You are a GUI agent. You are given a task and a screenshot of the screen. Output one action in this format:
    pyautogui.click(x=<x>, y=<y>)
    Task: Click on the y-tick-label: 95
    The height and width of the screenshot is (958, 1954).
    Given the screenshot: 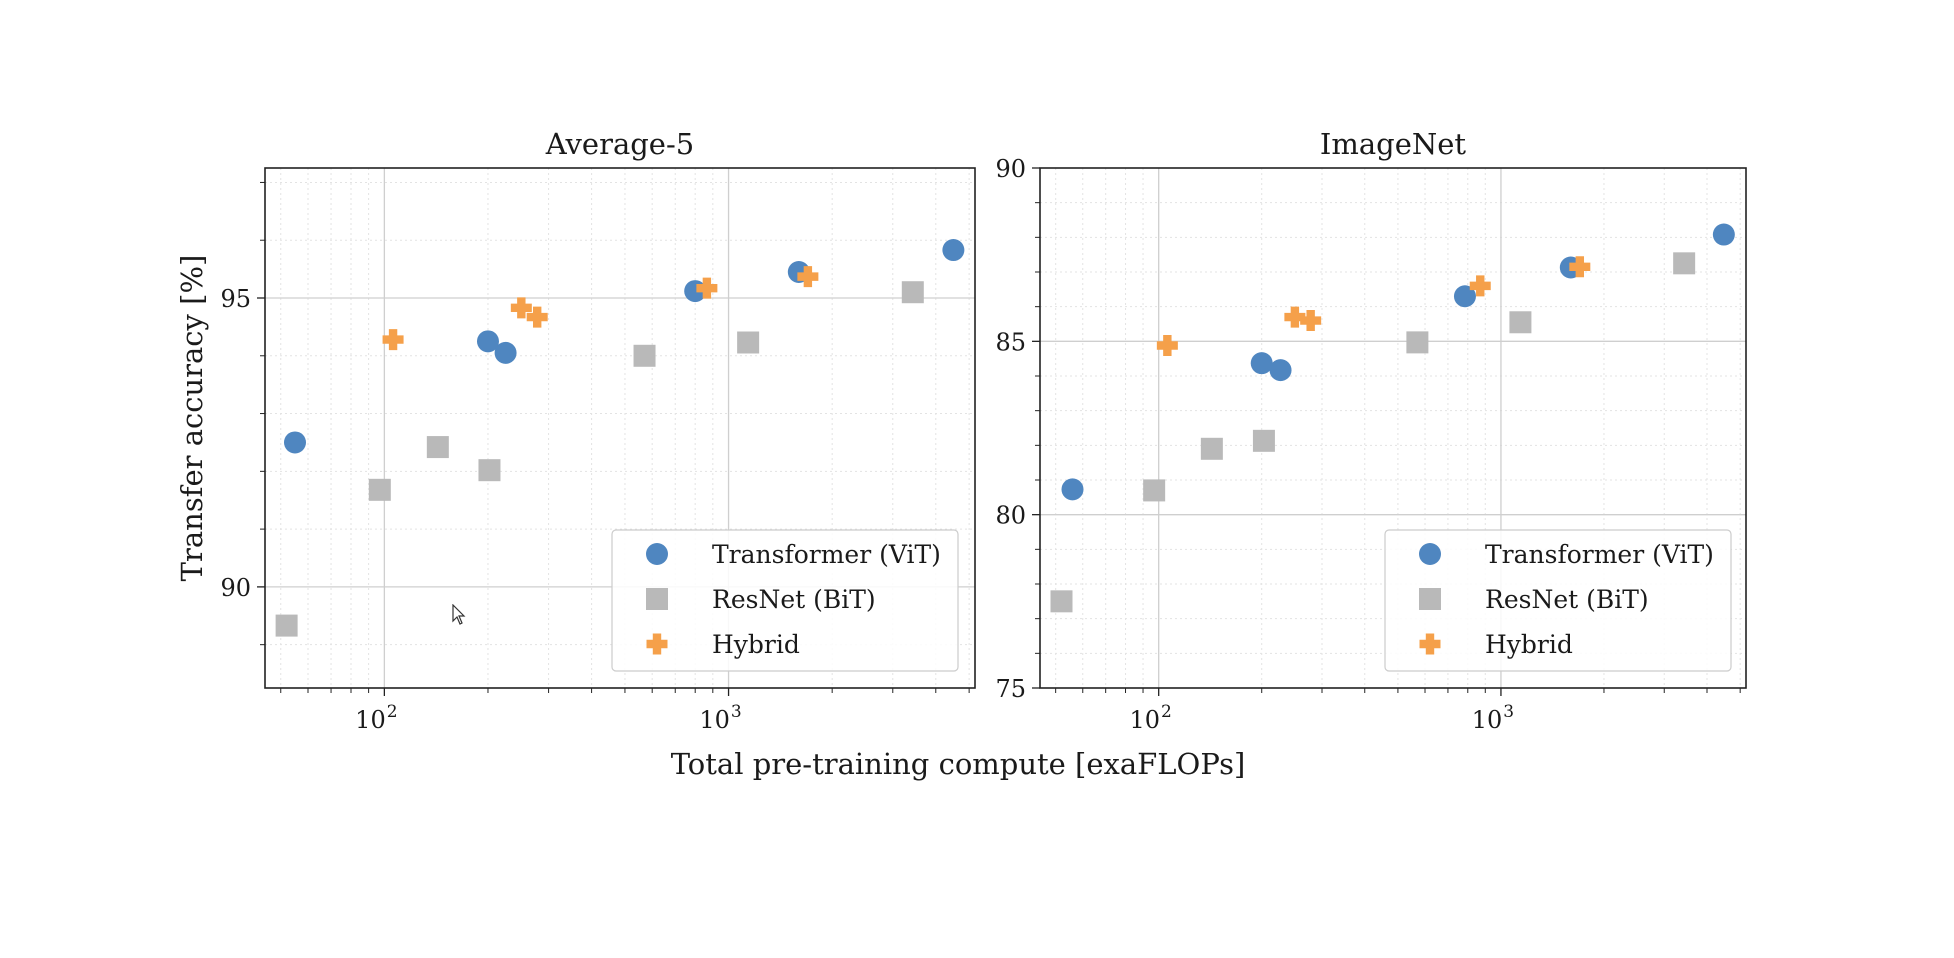 What is the action you would take?
    pyautogui.click(x=235, y=299)
    